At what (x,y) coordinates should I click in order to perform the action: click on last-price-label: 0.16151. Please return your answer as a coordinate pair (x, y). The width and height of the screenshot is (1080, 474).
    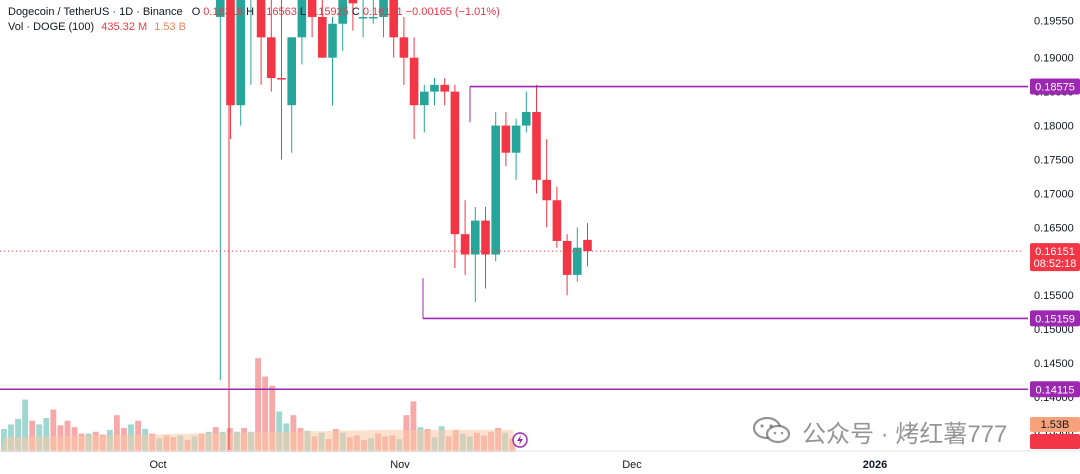
    Looking at the image, I should click on (1055, 252).